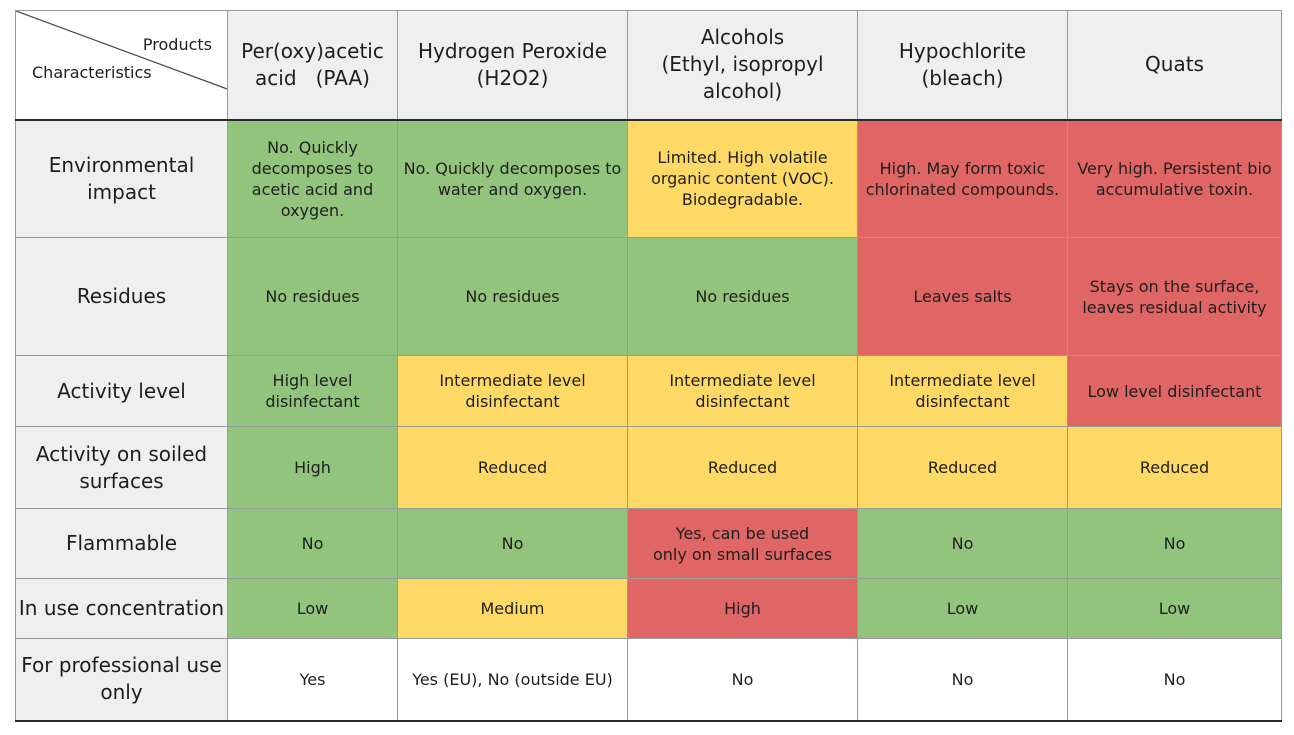 Image resolution: width=1294 pixels, height=735 pixels. Describe the element at coordinates (512, 608) in the screenshot. I see `rating-cell: Medium` at that location.